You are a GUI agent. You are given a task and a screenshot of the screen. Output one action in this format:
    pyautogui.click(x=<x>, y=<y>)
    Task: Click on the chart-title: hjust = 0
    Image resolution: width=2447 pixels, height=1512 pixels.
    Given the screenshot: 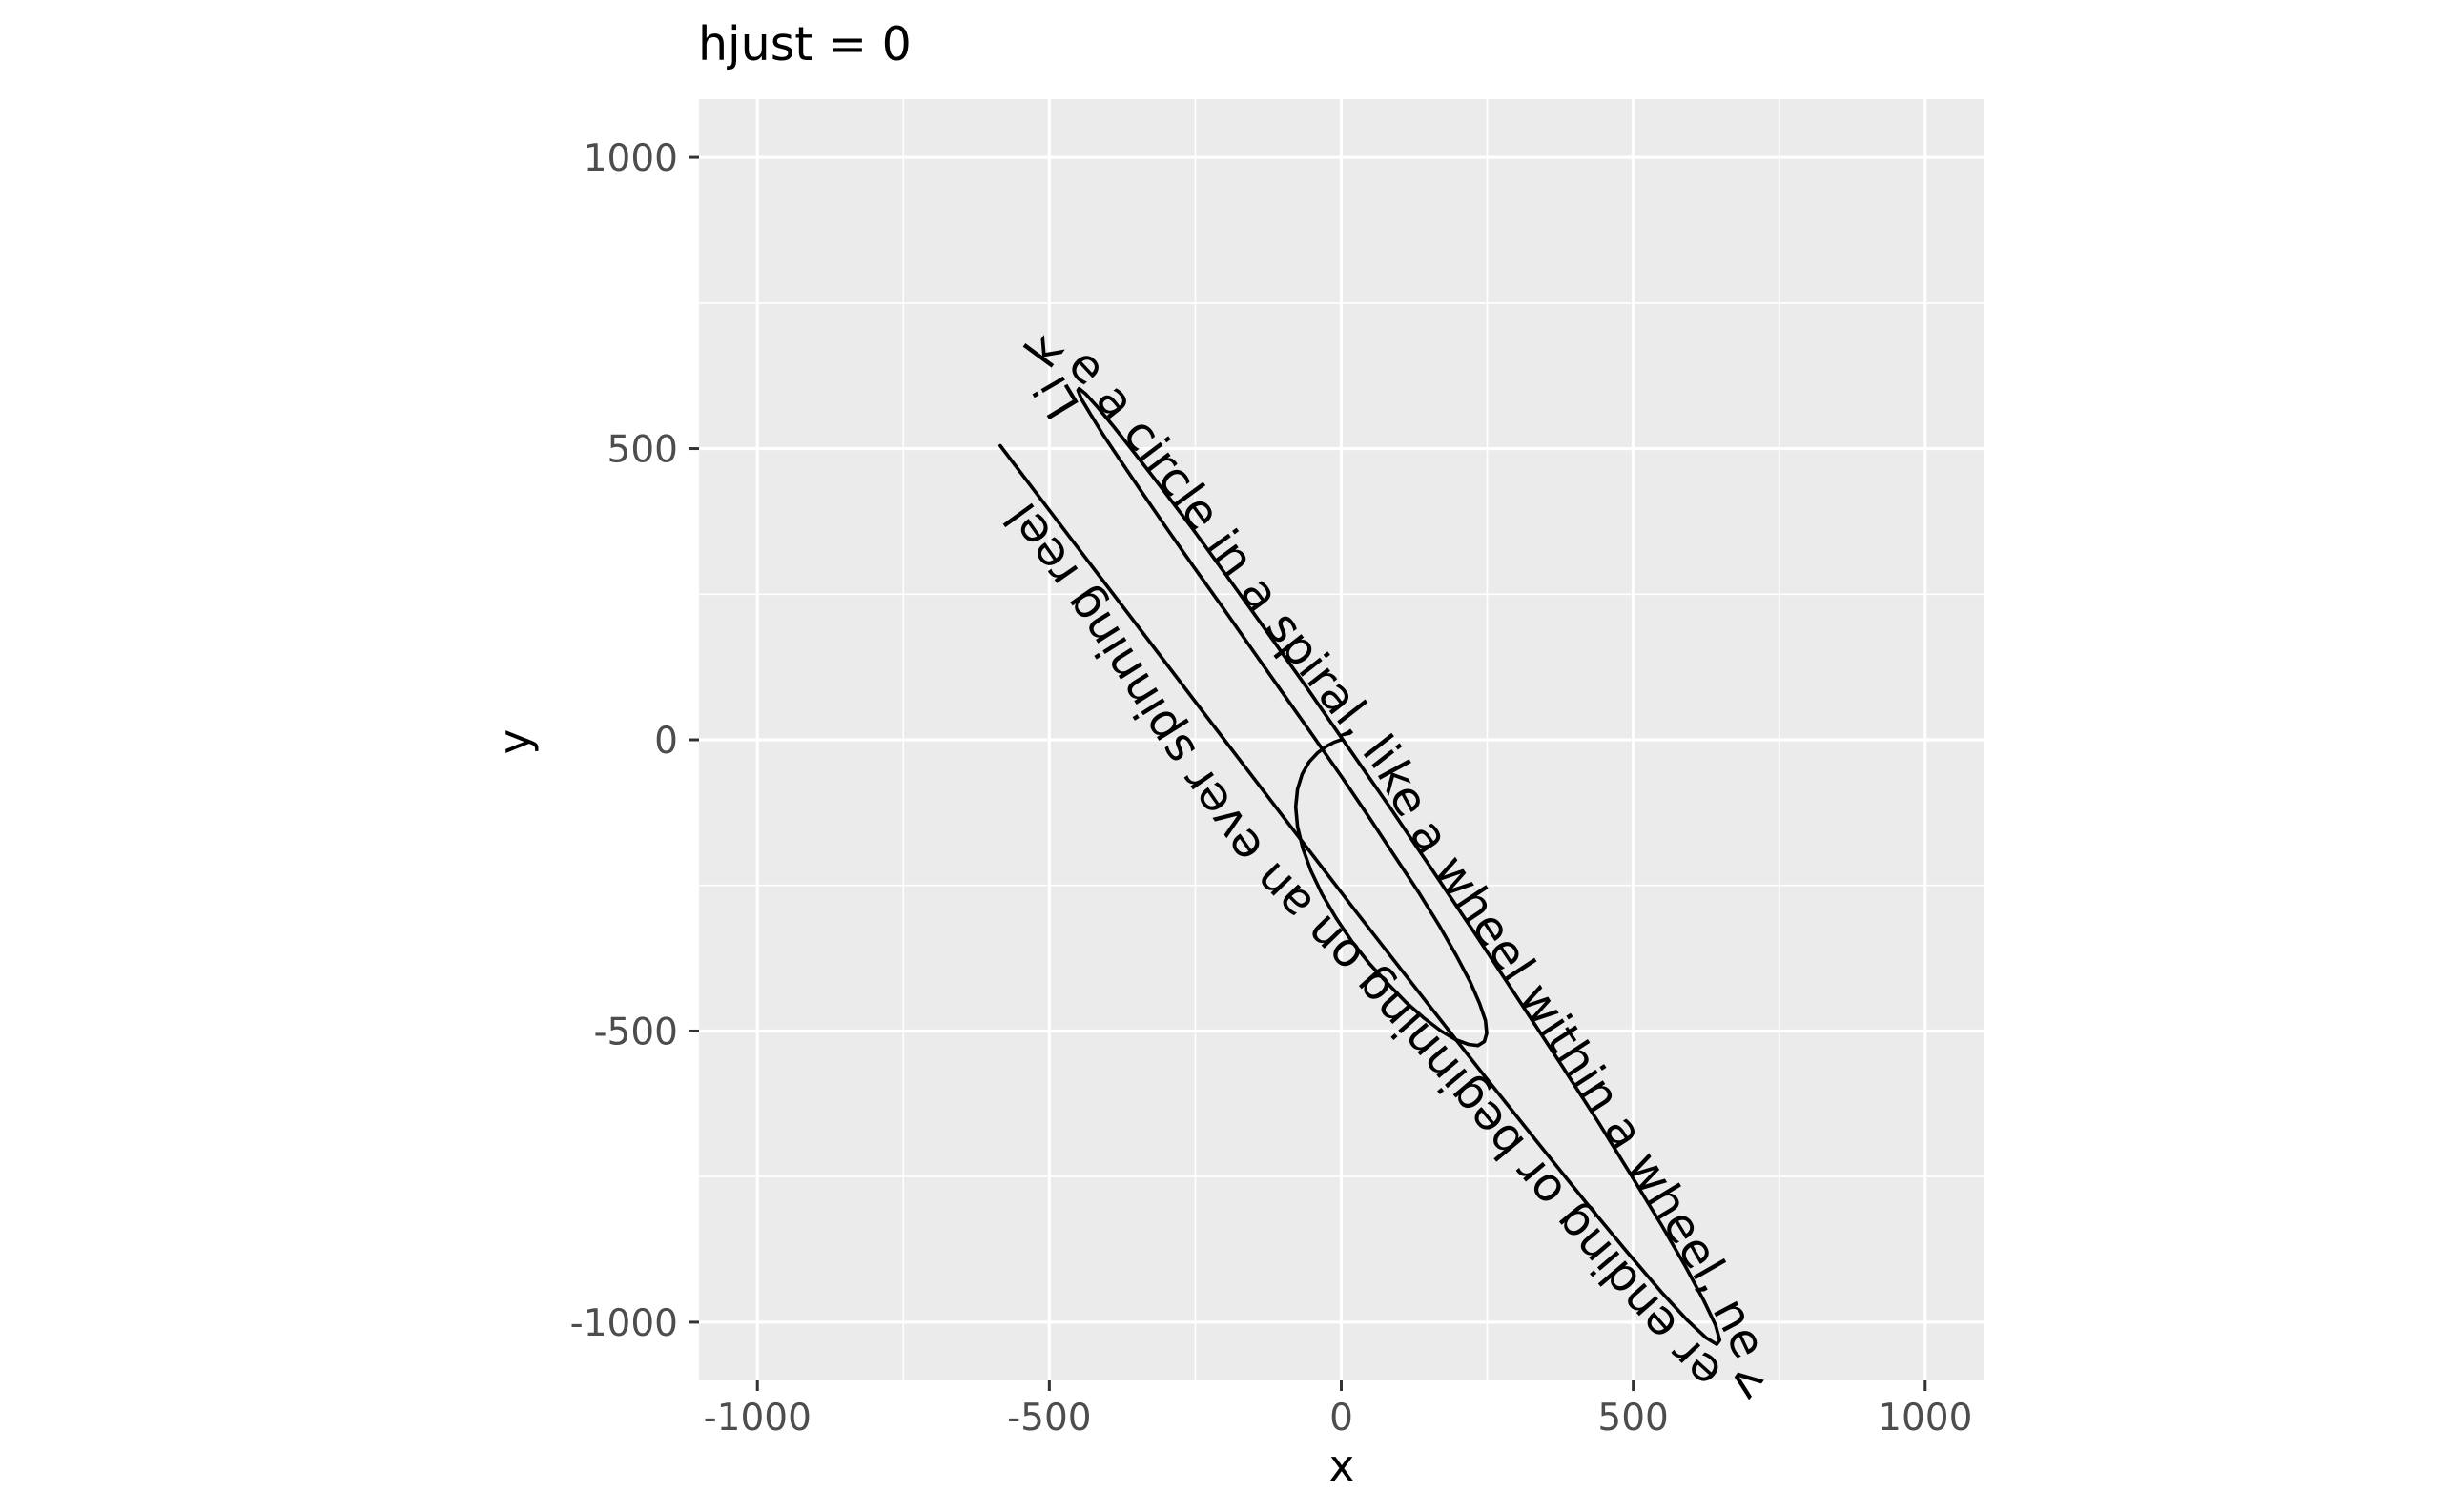 What is the action you would take?
    pyautogui.click(x=805, y=44)
    